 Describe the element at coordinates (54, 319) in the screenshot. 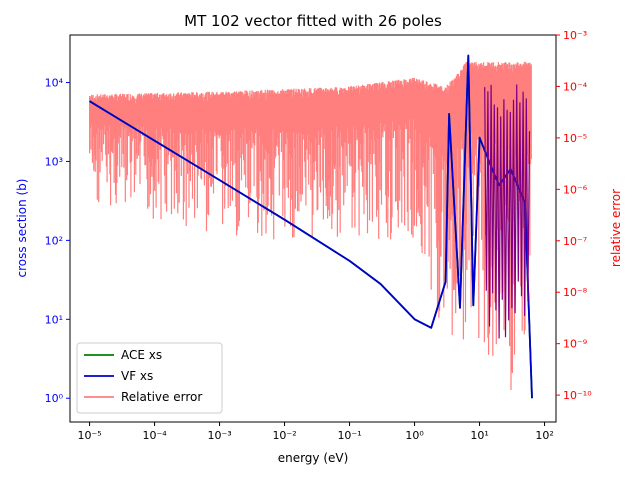

I see `y-left-tick-label-1: 10¹` at that location.